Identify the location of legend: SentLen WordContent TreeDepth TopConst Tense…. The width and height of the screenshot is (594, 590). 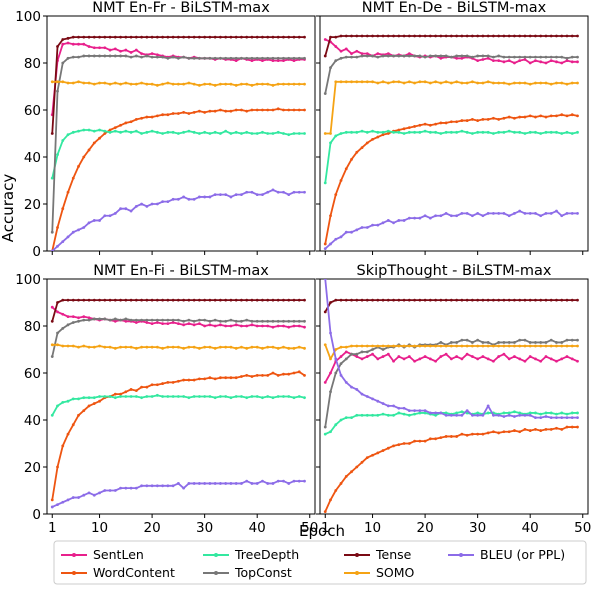
(320, 562).